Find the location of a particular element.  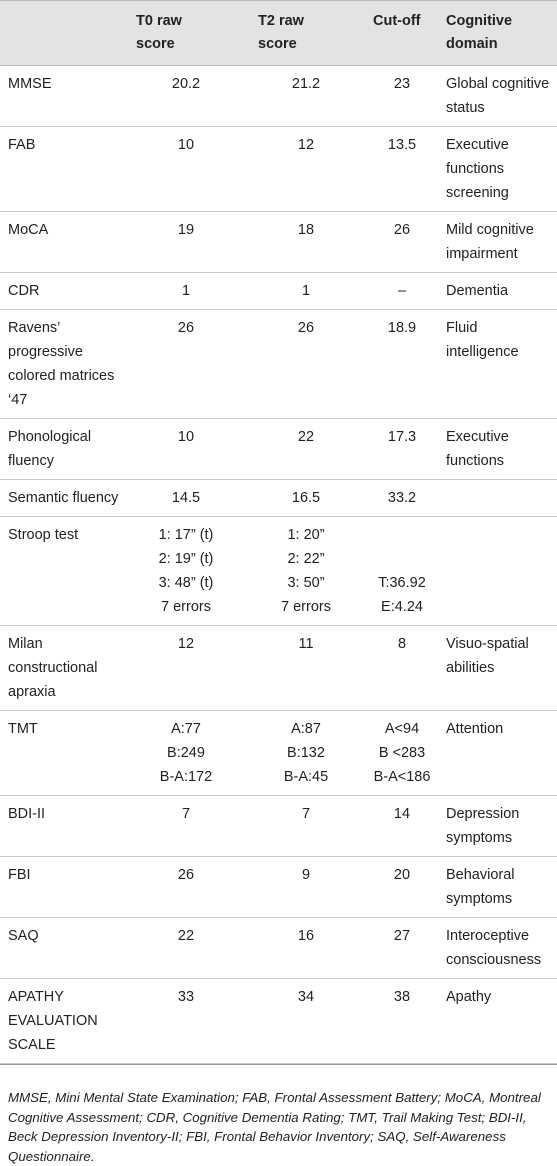

t0-cell-line: 1 is located at coordinates (186, 291).